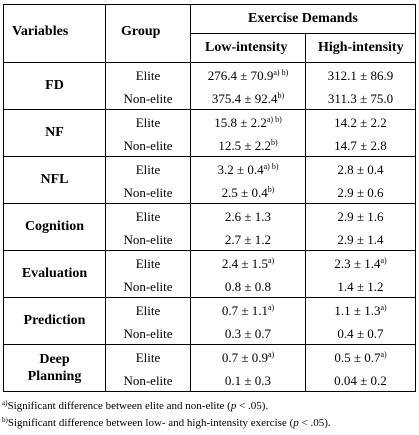 This screenshot has height=435, width=419. I want to click on low-intensity-value: 0.1 ± 0.3, so click(248, 380).